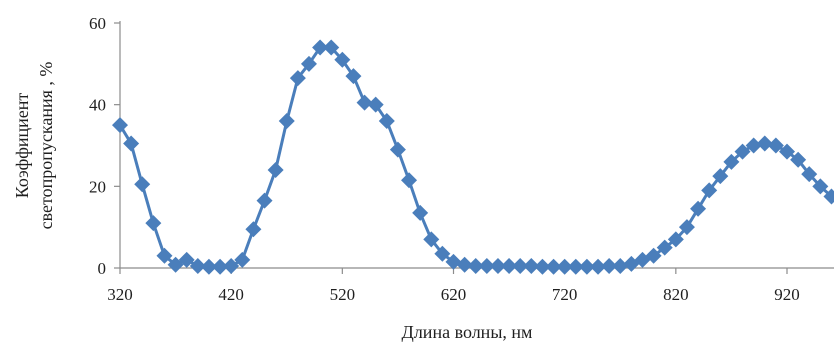  I want to click on y-tick-label: 0, so click(102, 268).